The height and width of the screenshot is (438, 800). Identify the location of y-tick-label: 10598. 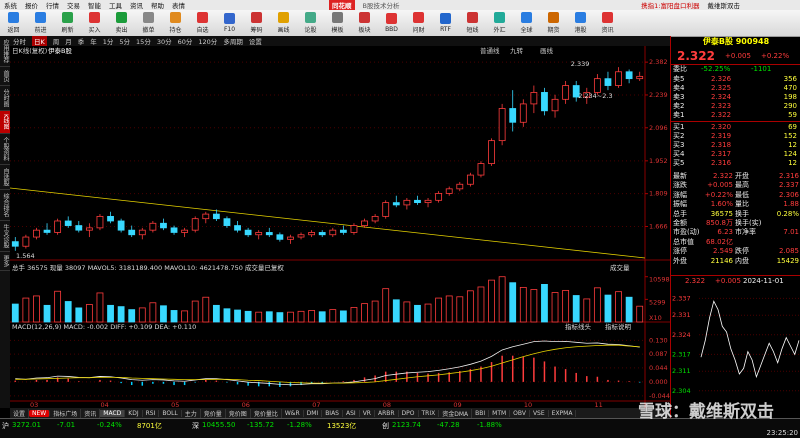
(659, 280).